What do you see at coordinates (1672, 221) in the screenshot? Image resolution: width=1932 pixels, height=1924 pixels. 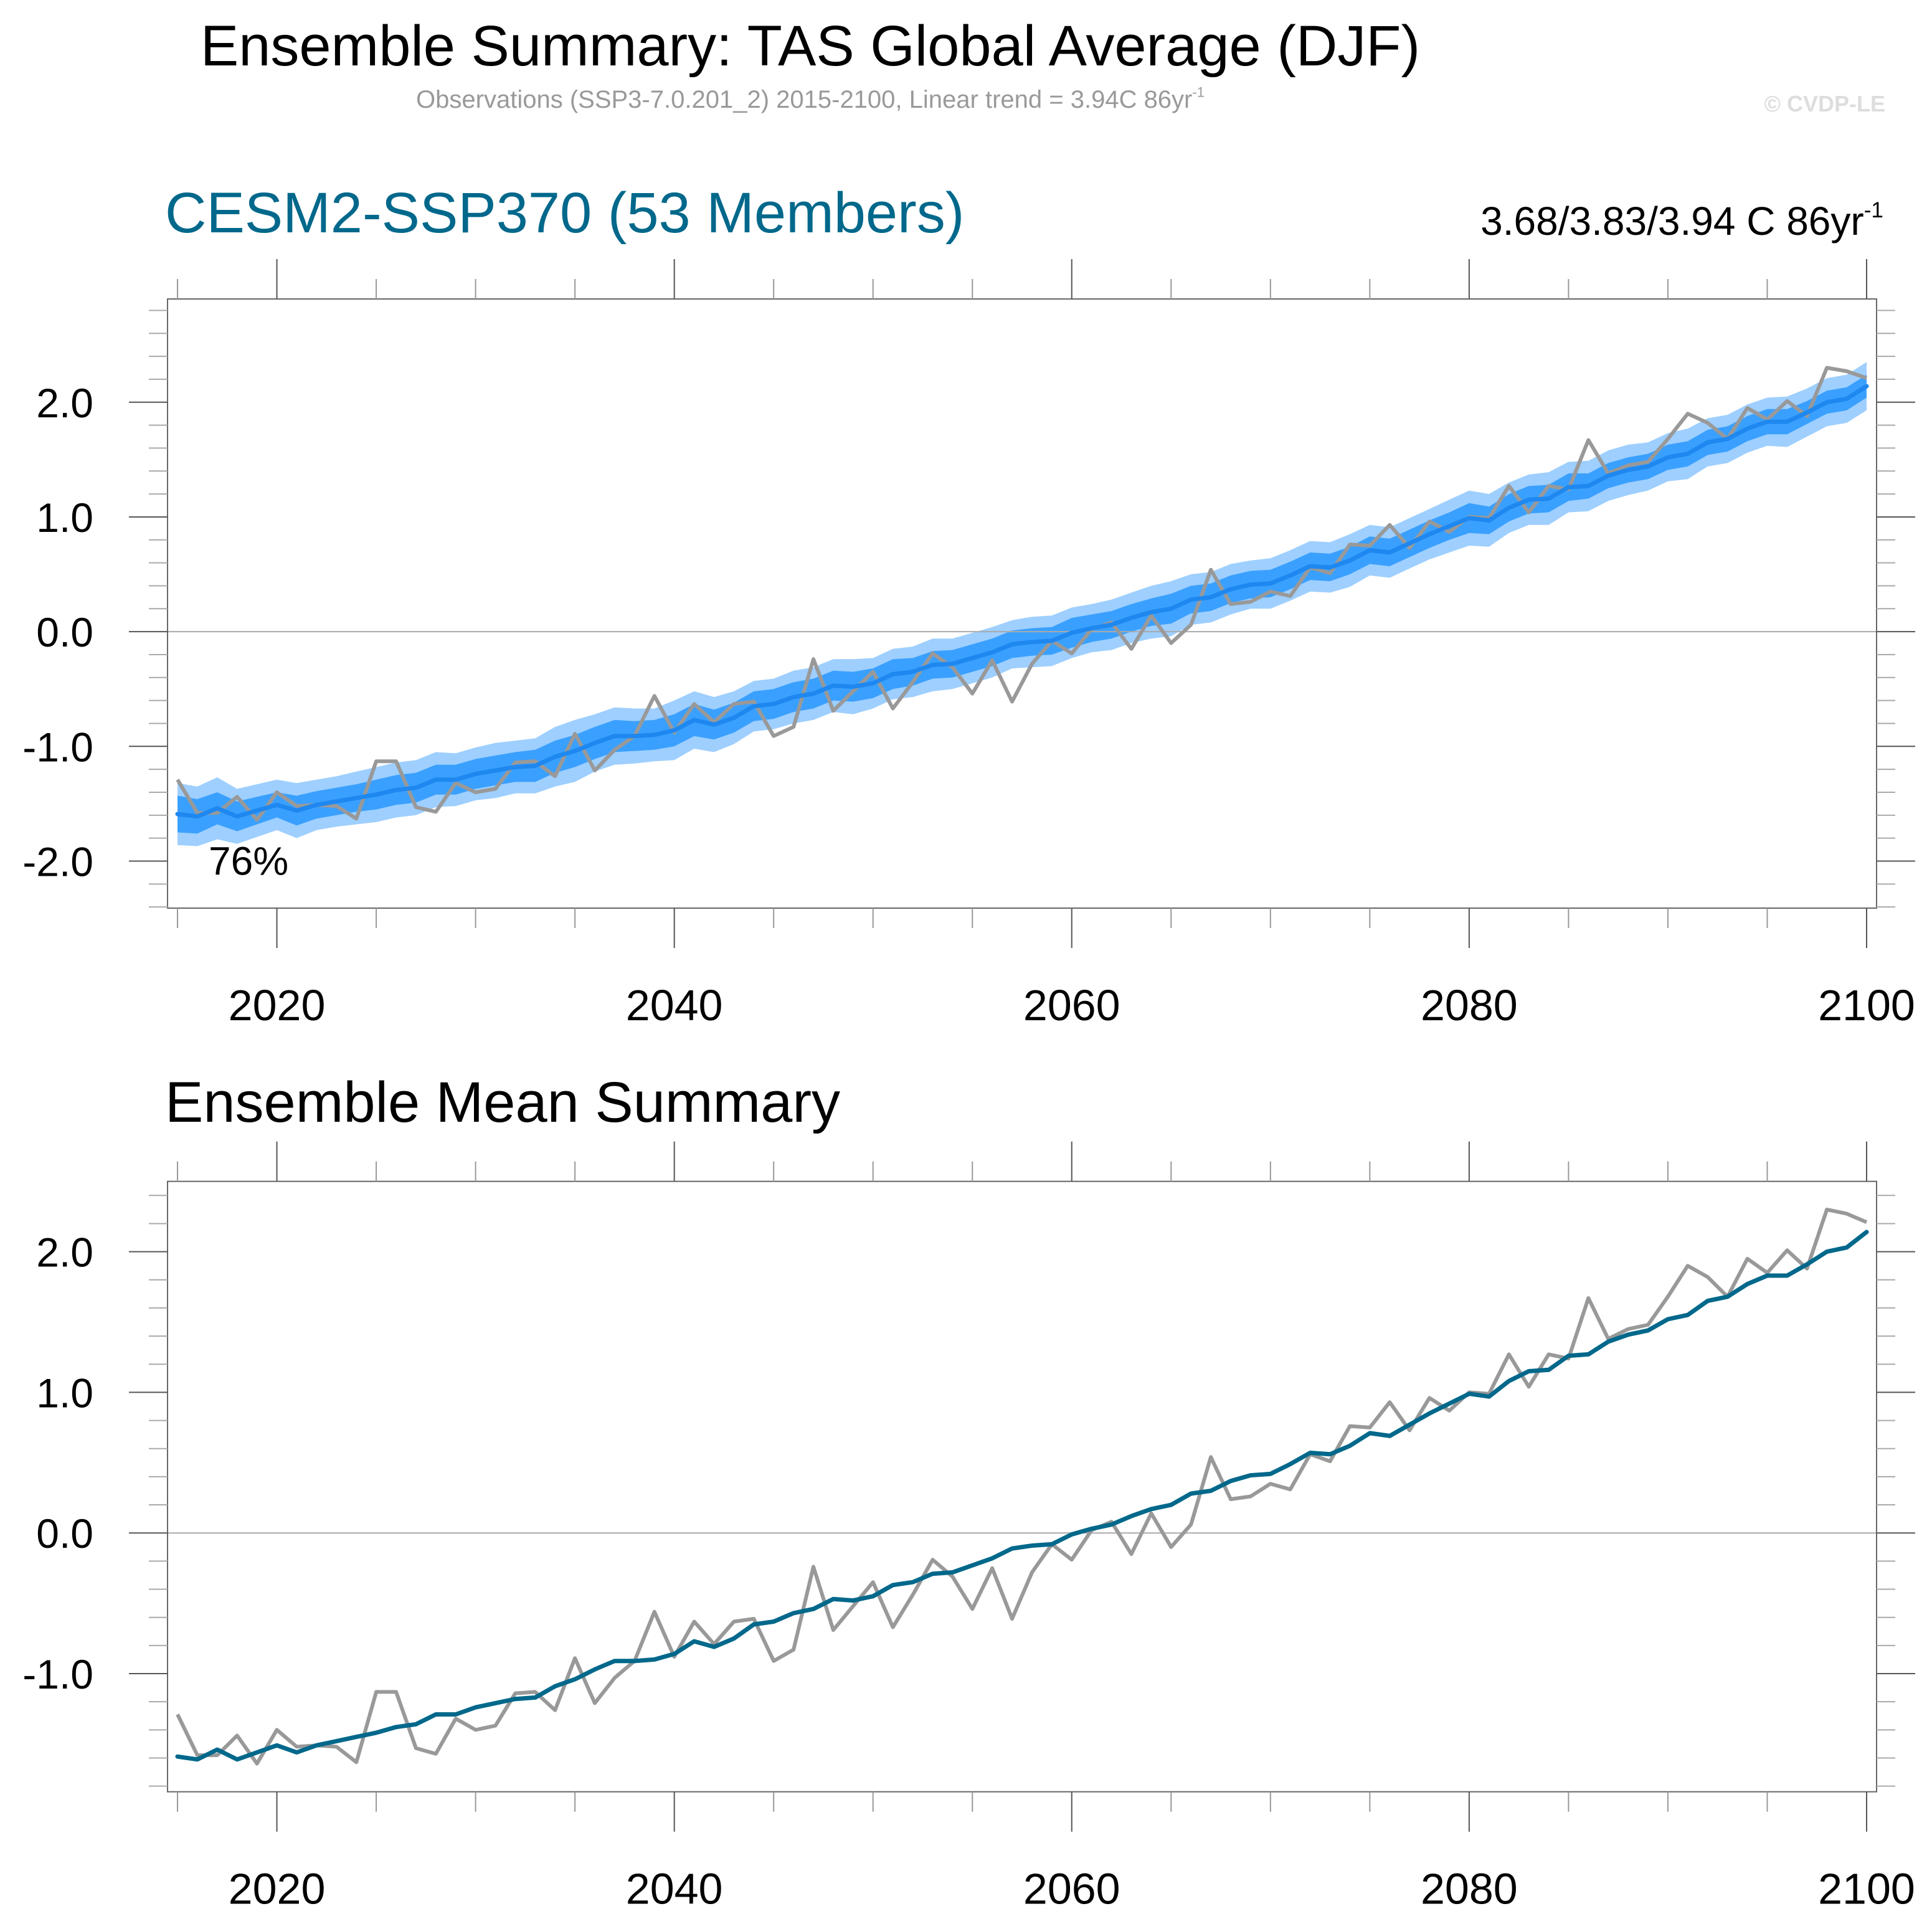 I see `trend-text: 3.68/3.83/3.94 C 86yr` at bounding box center [1672, 221].